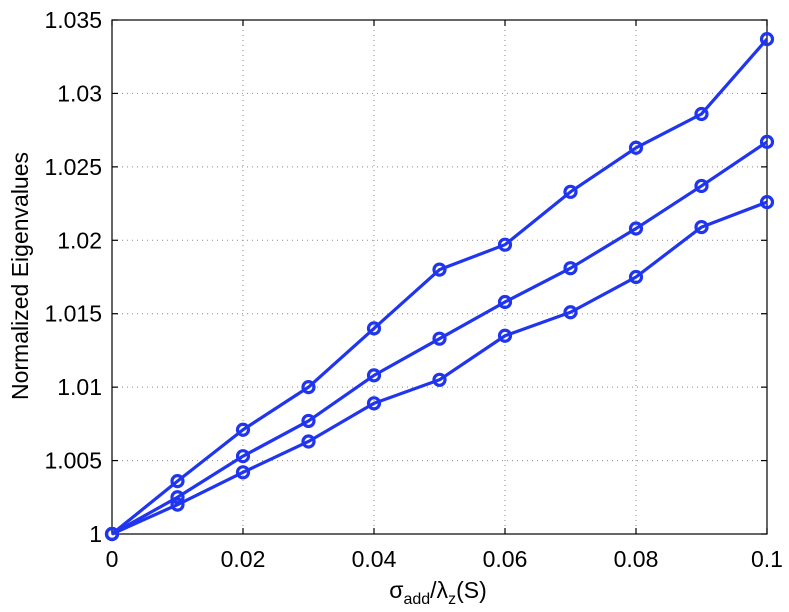 The width and height of the screenshot is (789, 612). Describe the element at coordinates (374, 559) in the screenshot. I see `x-tick-label: 0.04` at that location.